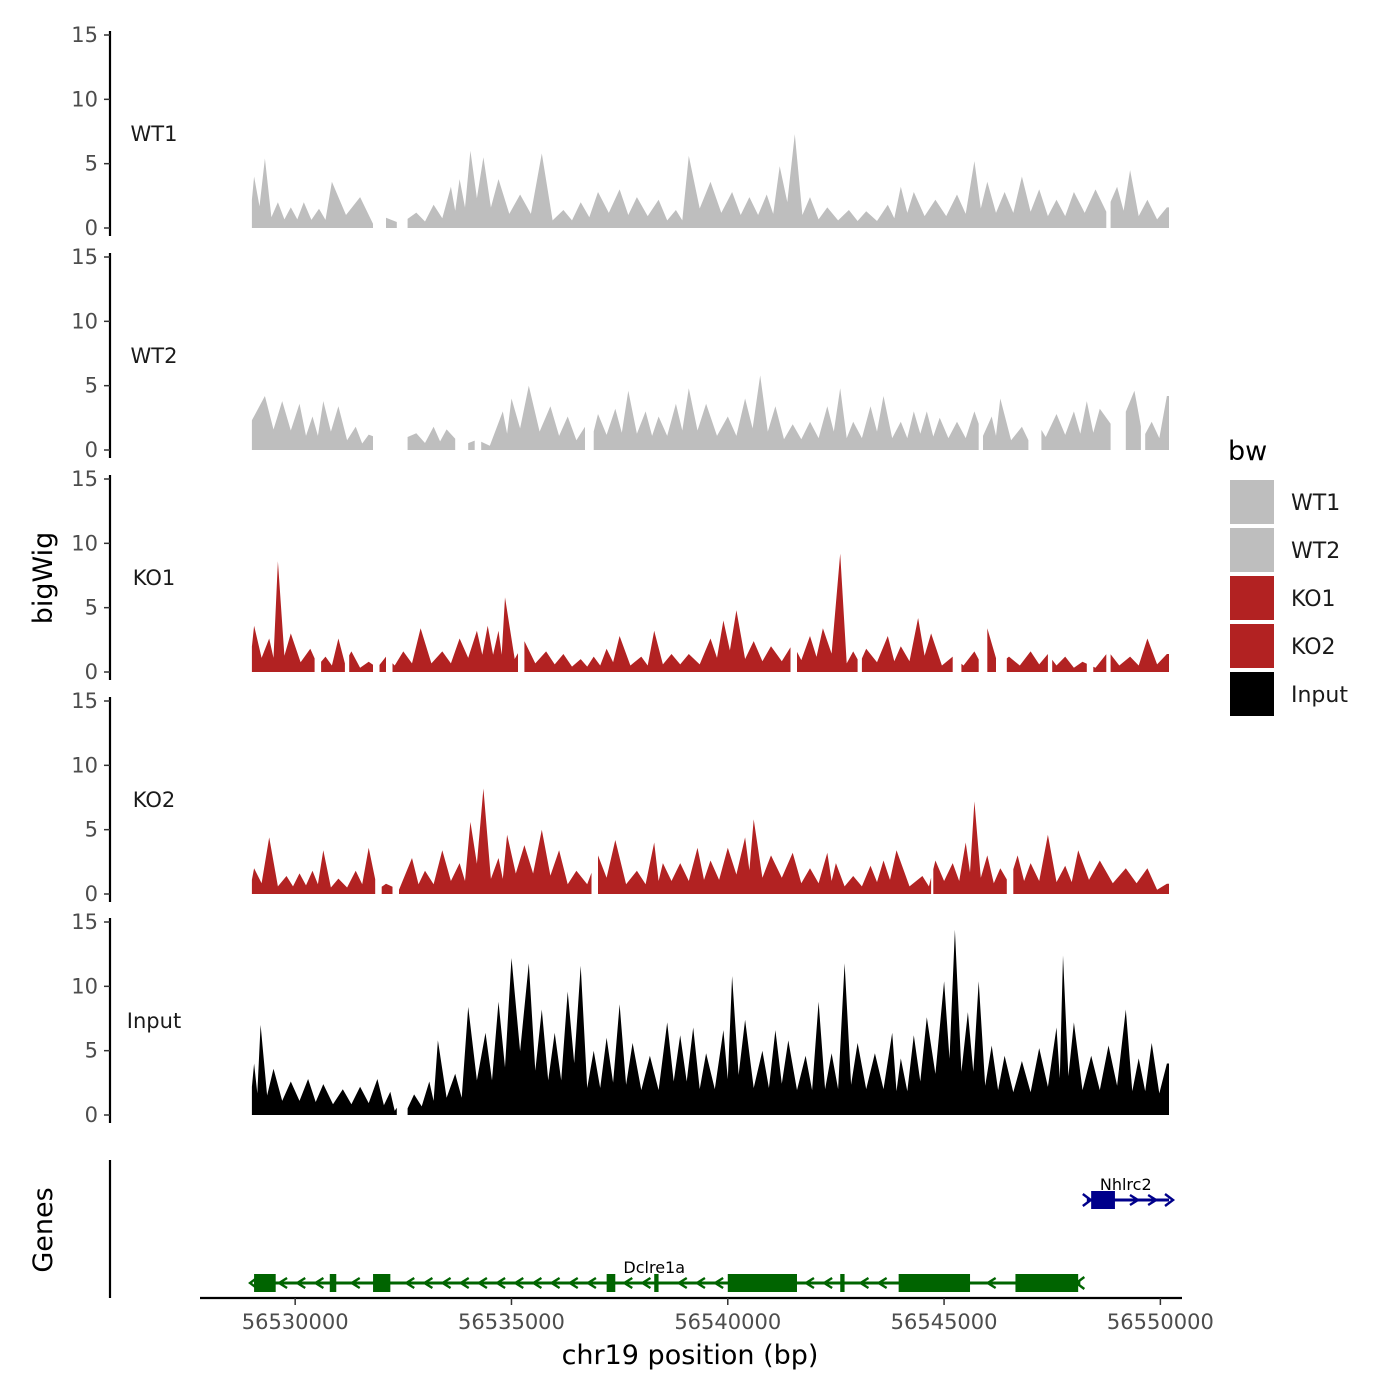  I want to click on legend-swatch-input, so click(1252, 694).